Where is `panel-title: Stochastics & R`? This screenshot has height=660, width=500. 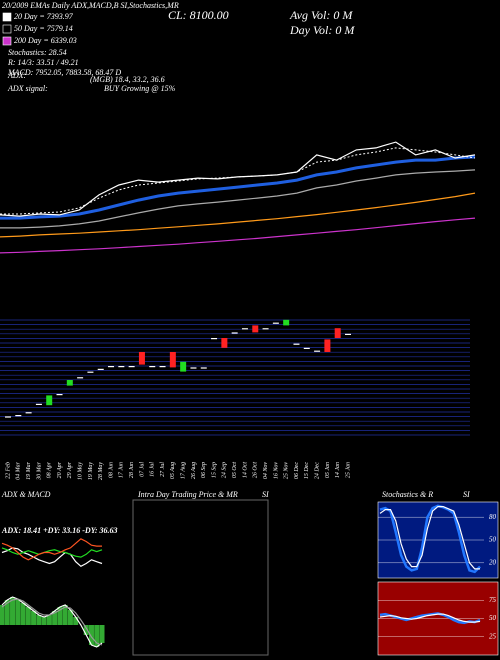 panel-title: Stochastics & R is located at coordinates (407, 494).